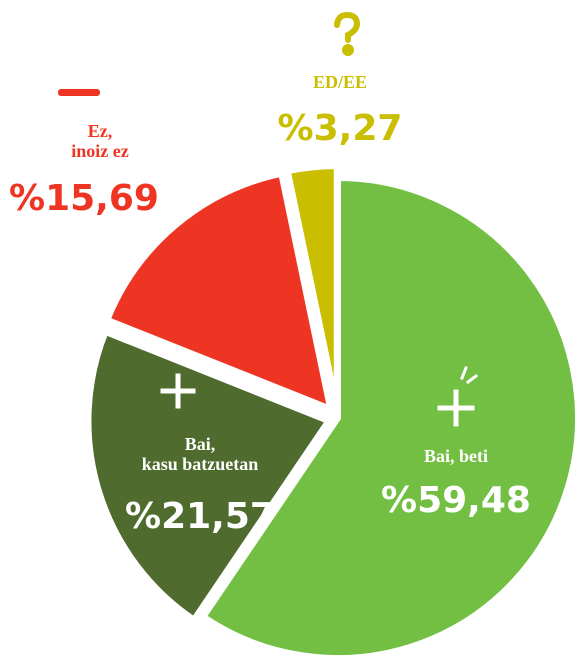 The image size is (580, 660). I want to click on category-label: Bai, kasu batzuetan, so click(200, 454).